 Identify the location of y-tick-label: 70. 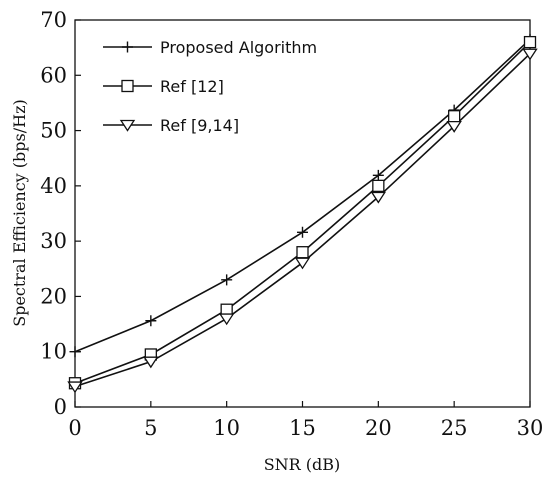
(53, 20).